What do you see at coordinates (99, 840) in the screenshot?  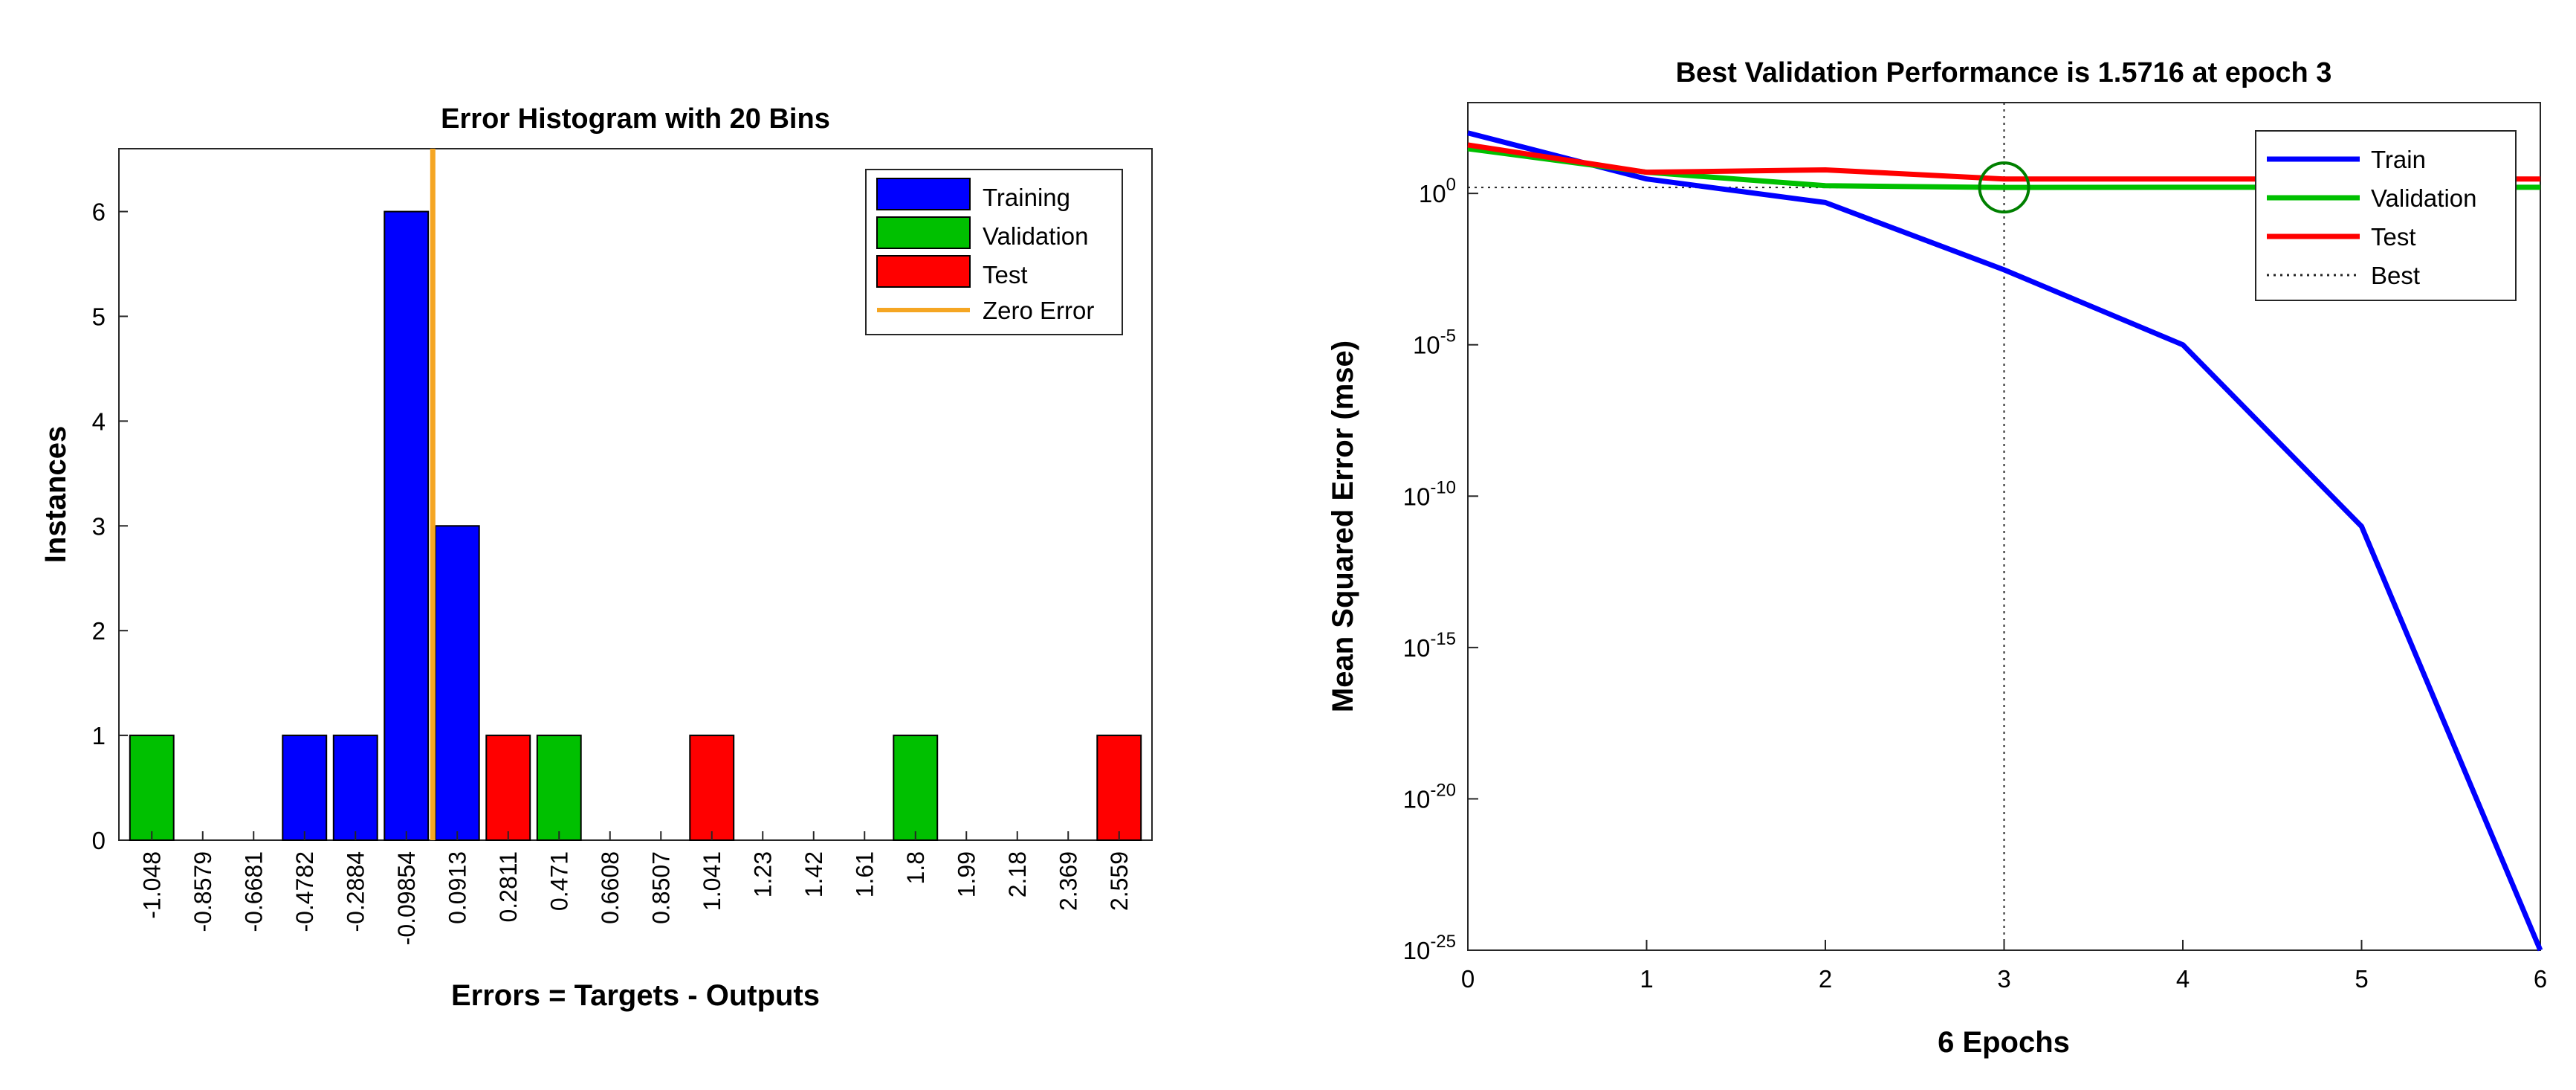 I see `histogram-ytick-label: 0` at bounding box center [99, 840].